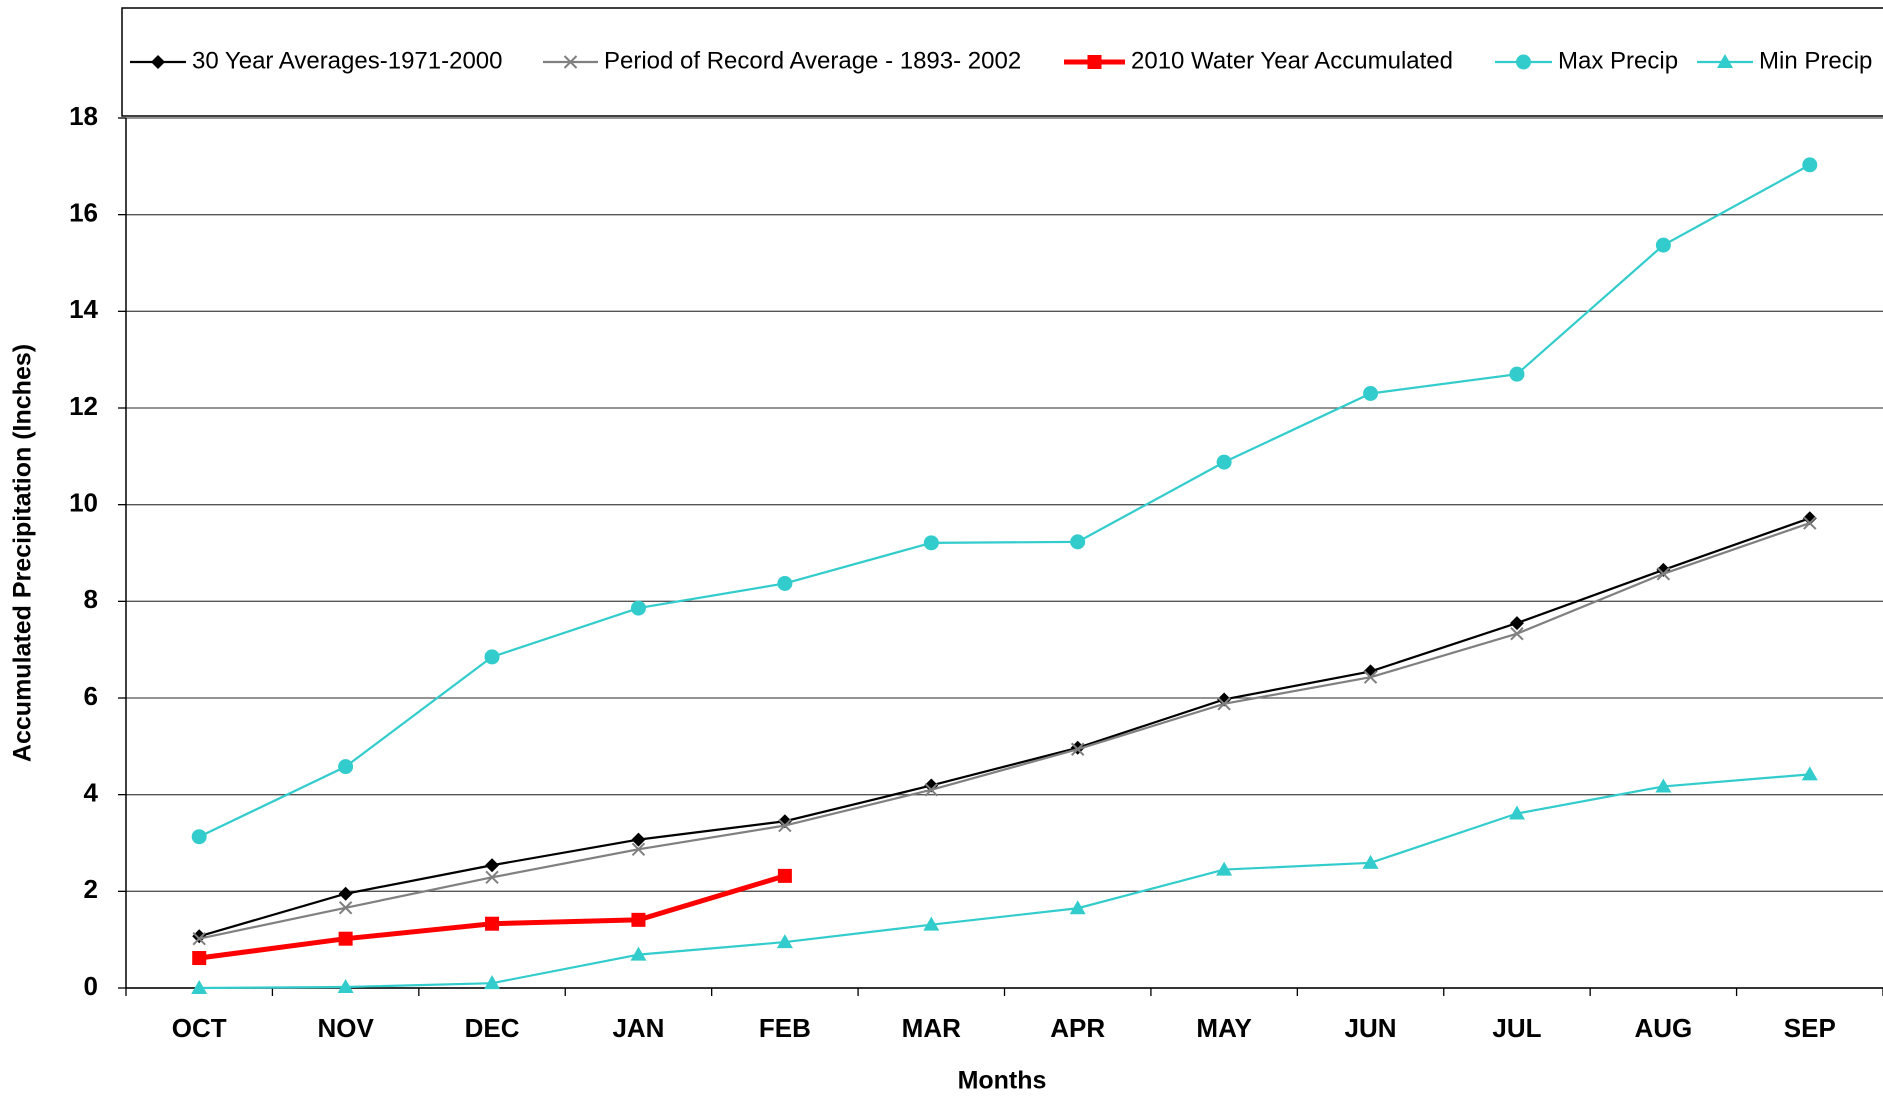  Describe the element at coordinates (345, 1028) in the screenshot. I see `x-tick-label: NOV` at that location.